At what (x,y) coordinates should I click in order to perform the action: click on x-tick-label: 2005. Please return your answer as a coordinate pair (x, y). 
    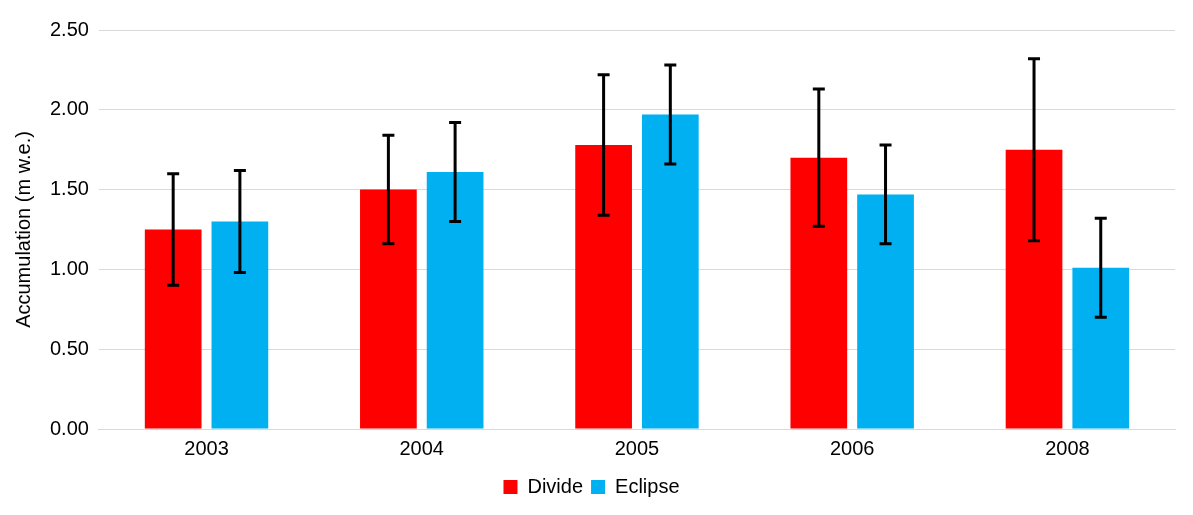
    Looking at the image, I should click on (637, 447).